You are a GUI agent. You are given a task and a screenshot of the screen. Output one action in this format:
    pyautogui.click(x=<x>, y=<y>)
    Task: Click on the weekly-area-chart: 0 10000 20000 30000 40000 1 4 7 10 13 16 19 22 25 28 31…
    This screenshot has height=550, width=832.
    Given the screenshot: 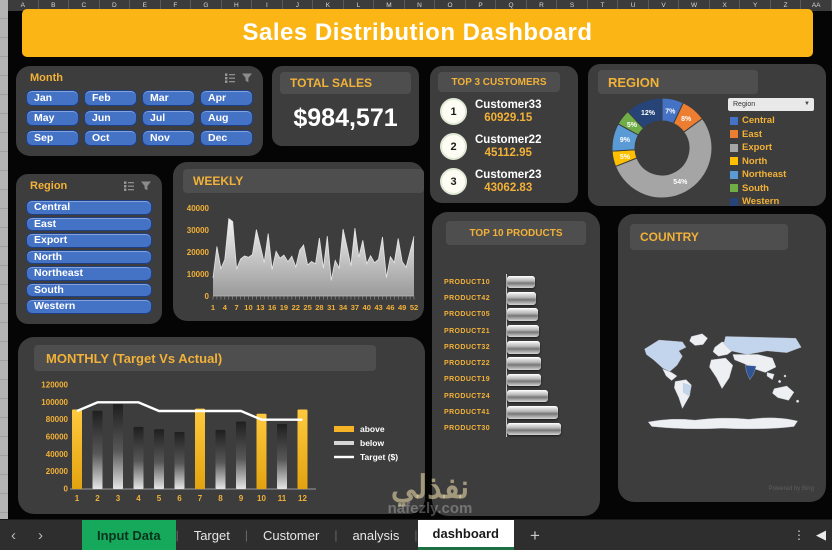 What is the action you would take?
    pyautogui.click(x=299, y=257)
    